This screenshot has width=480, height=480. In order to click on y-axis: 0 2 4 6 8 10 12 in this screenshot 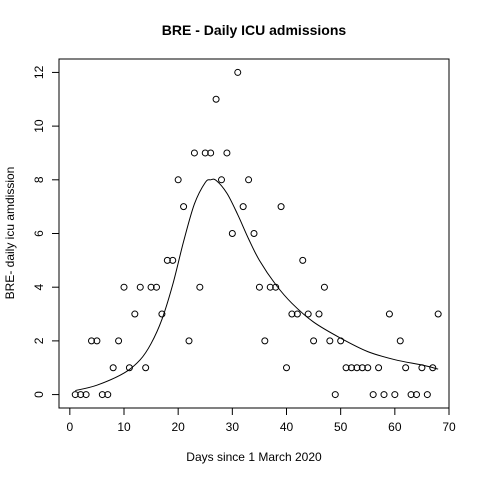, I will do `click(46, 231)`.